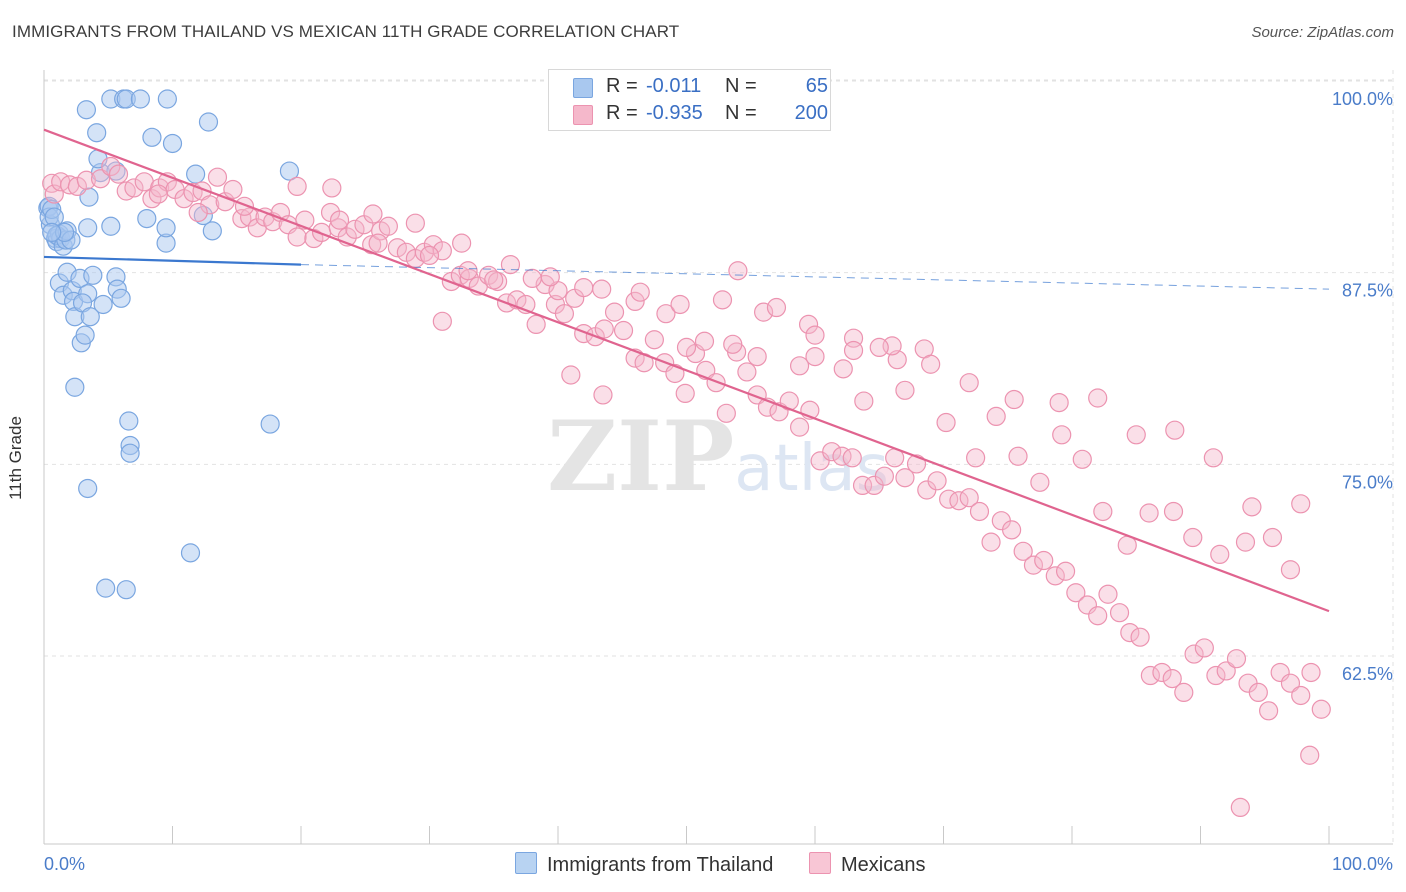  Describe the element at coordinates (644, 864) in the screenshot. I see `legend-item-thailand: Immigrants from Thailand` at that location.